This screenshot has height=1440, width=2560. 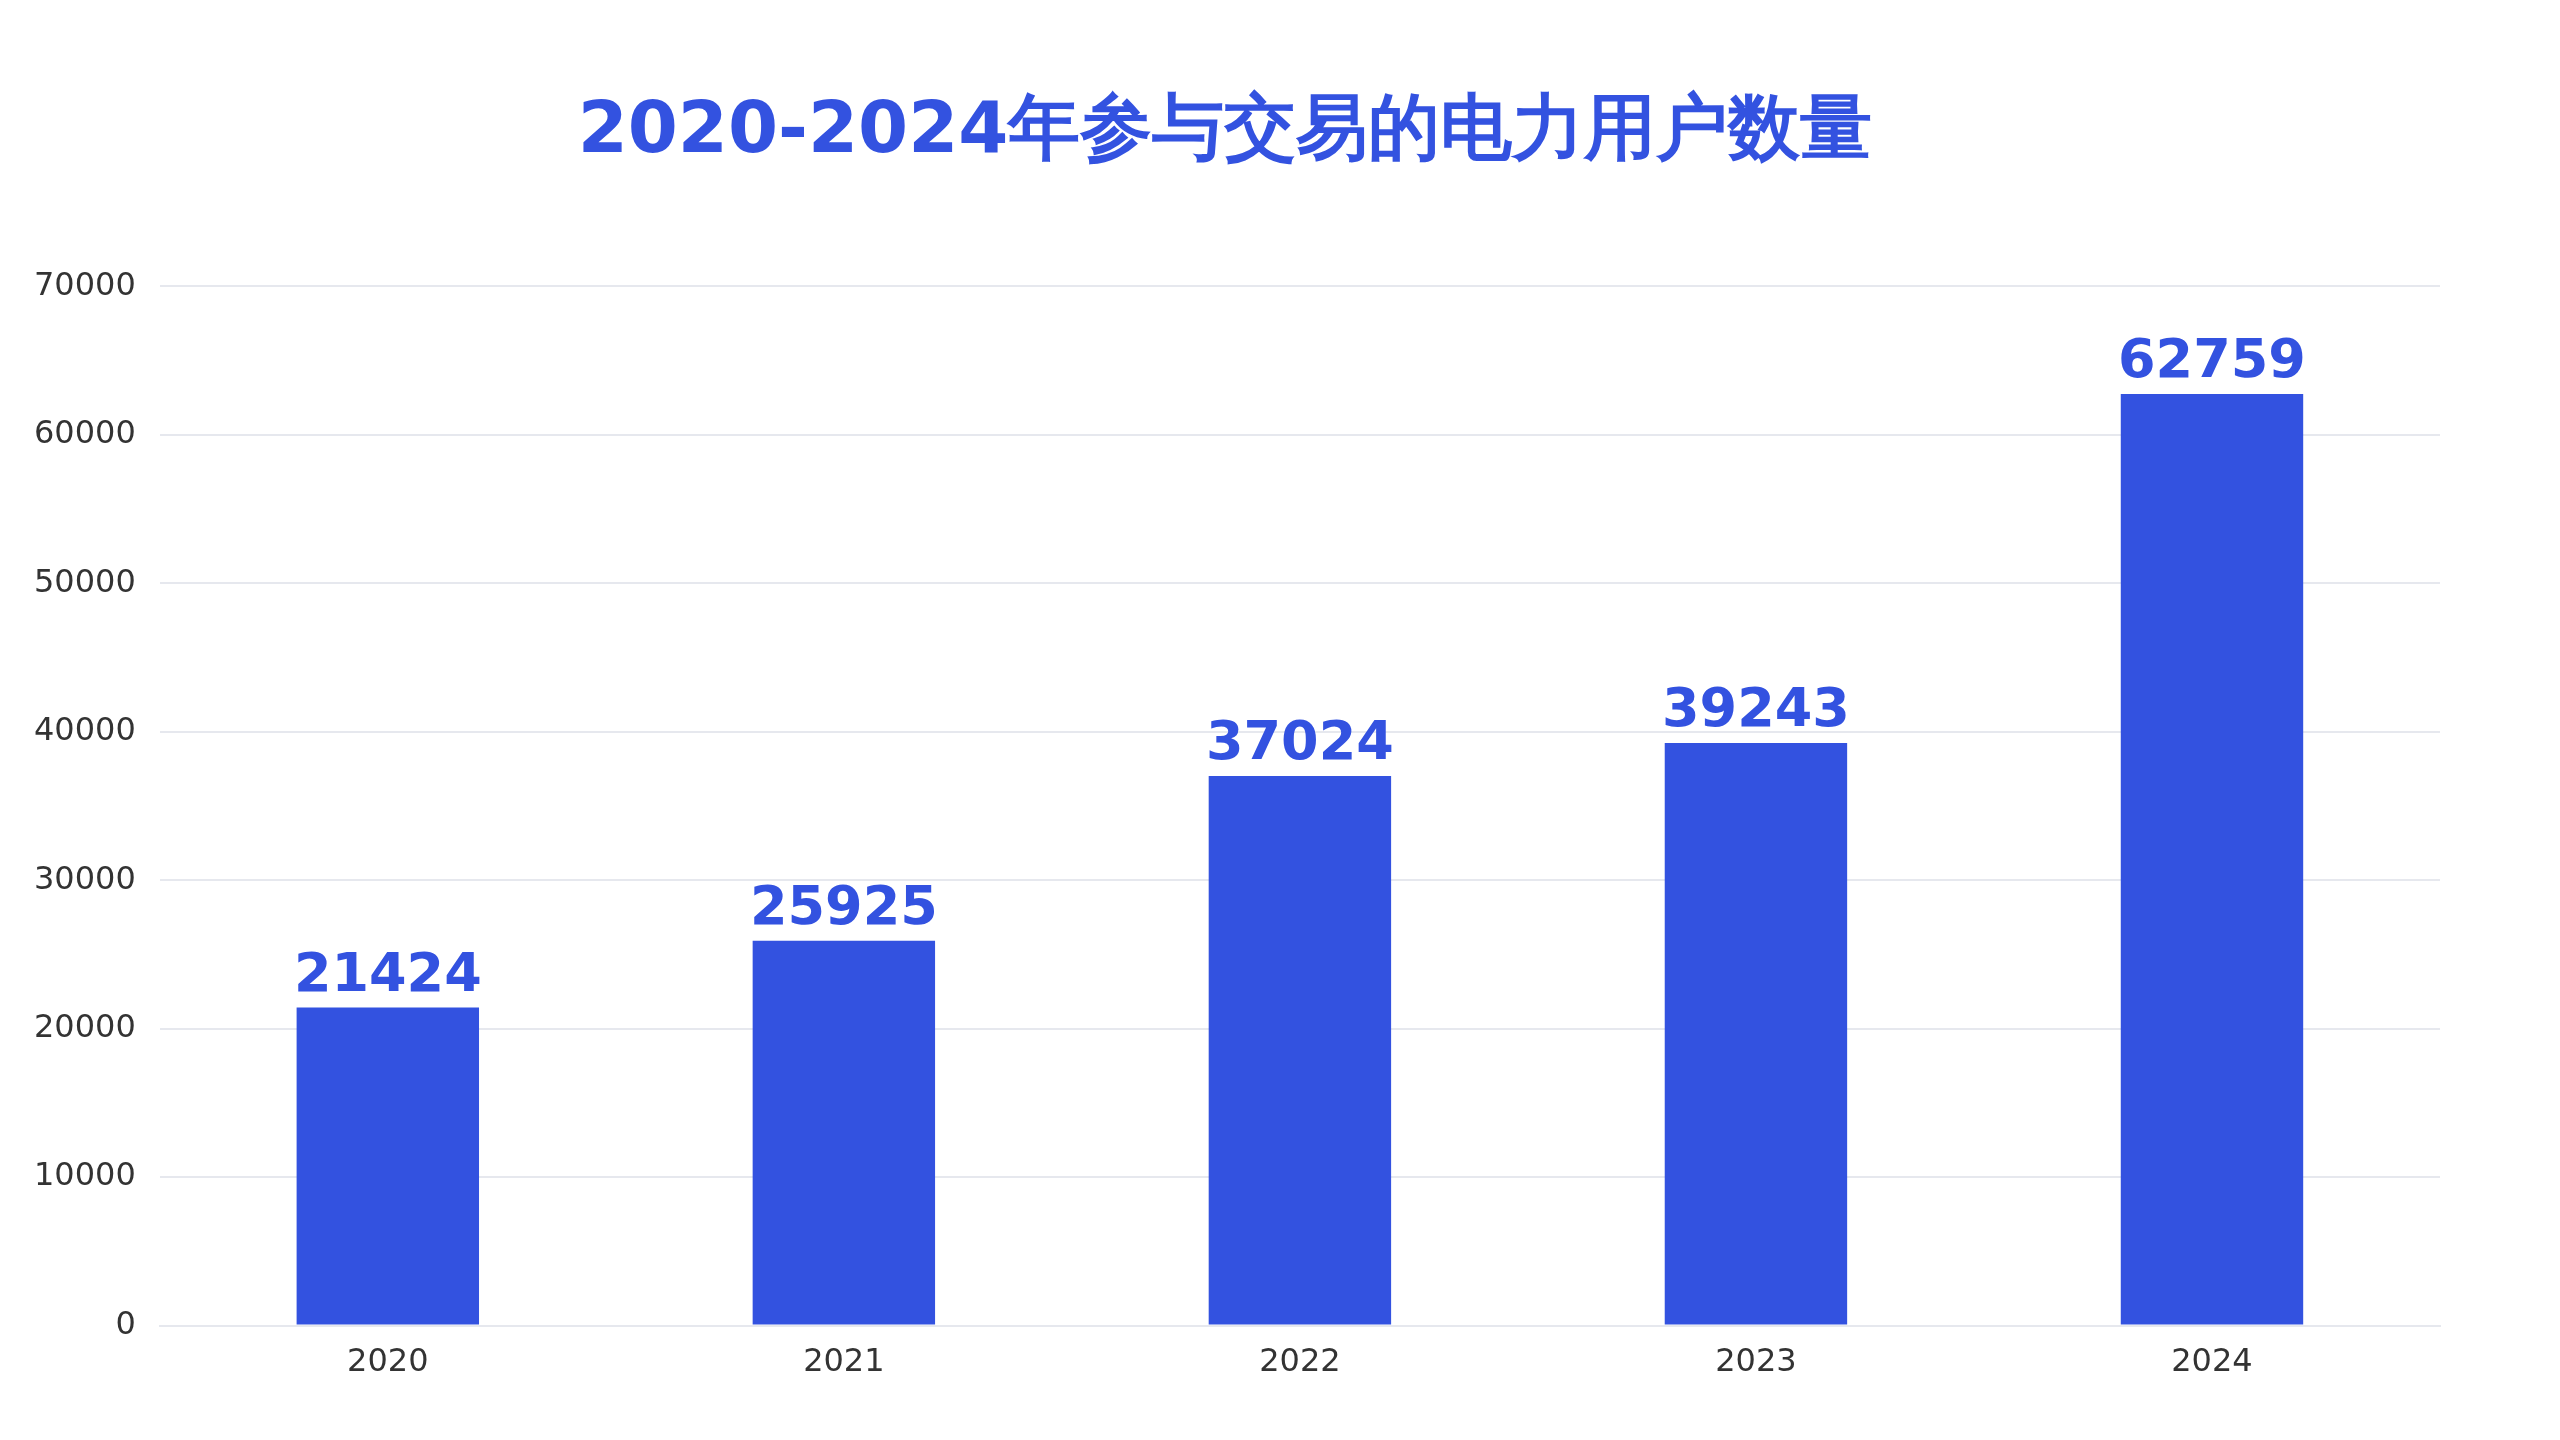 I want to click on data-label: 39243, so click(x=1756, y=708).